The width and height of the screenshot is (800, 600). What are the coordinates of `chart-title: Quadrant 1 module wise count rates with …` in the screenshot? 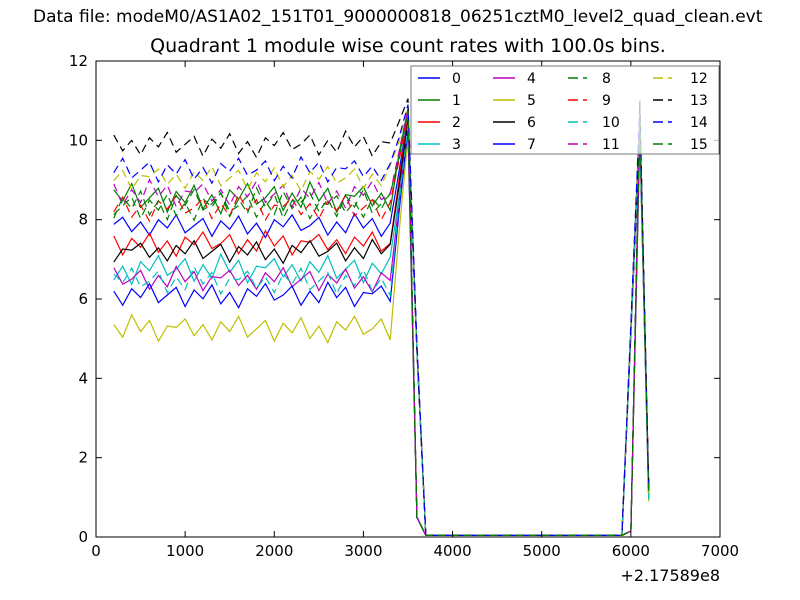 It's located at (408, 46).